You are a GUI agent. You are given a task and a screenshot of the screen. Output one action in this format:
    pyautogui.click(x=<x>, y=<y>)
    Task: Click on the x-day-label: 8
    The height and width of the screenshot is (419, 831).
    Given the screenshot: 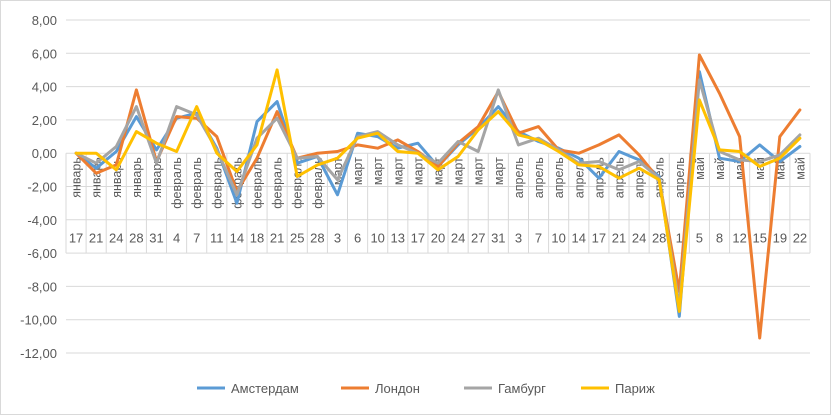 What is the action you would take?
    pyautogui.click(x=719, y=237)
    